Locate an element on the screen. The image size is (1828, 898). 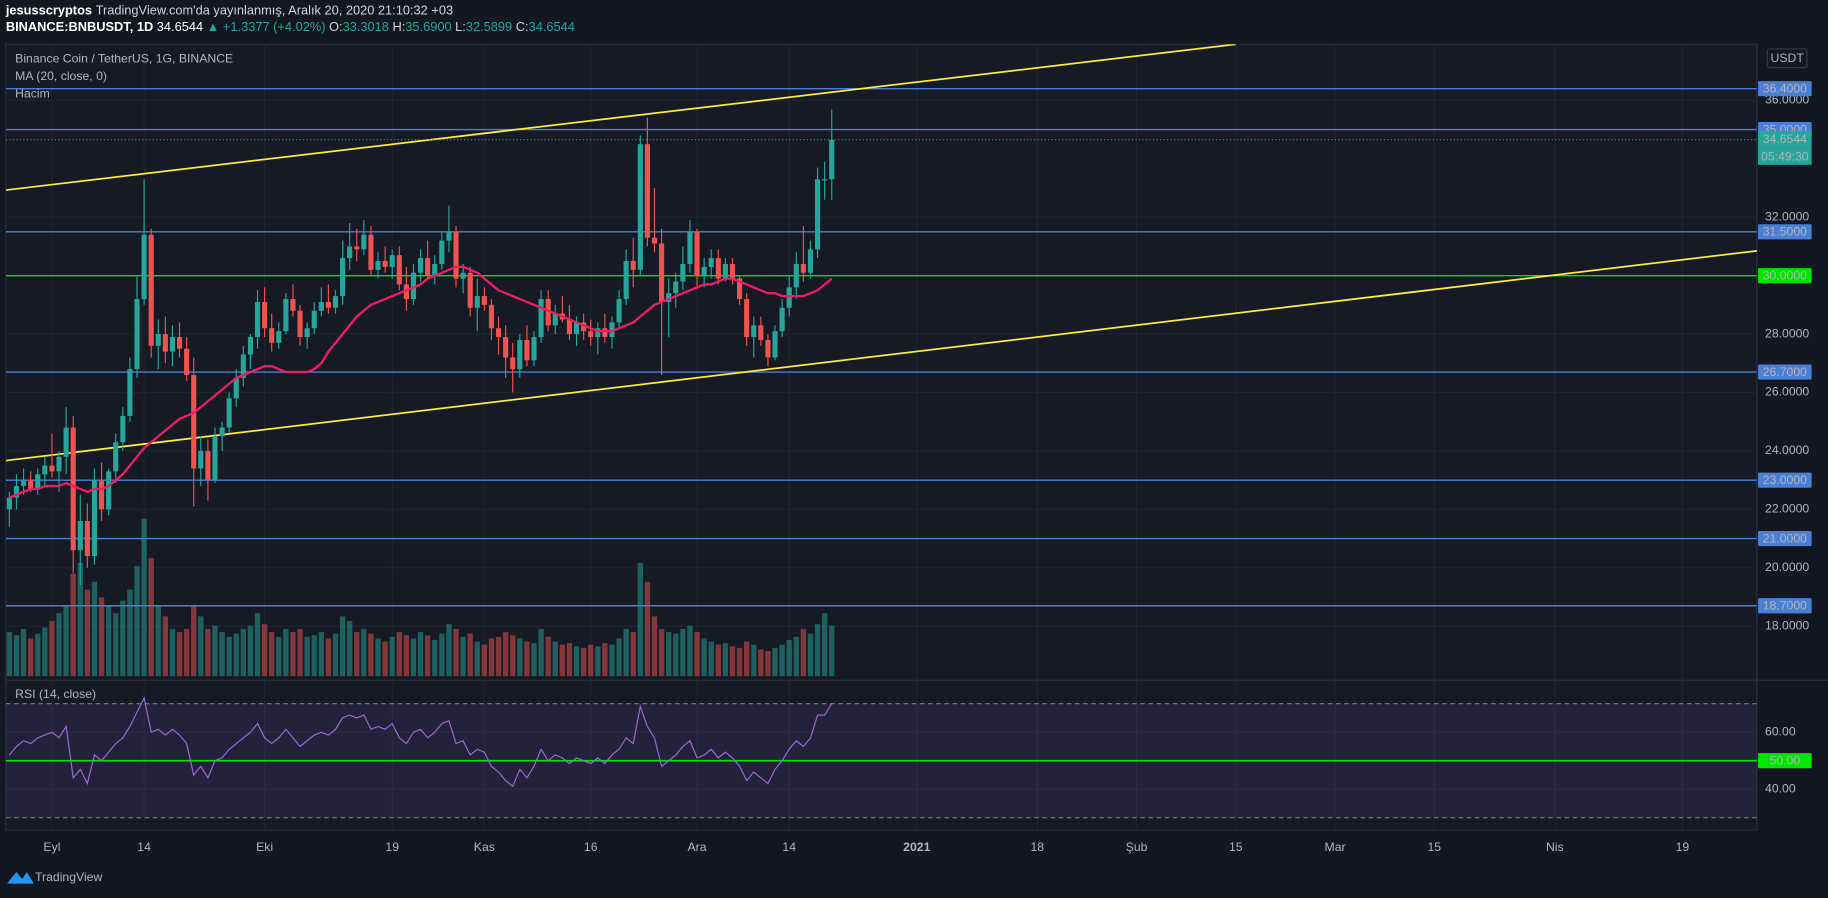
ma-line is located at coordinates (420, 382).